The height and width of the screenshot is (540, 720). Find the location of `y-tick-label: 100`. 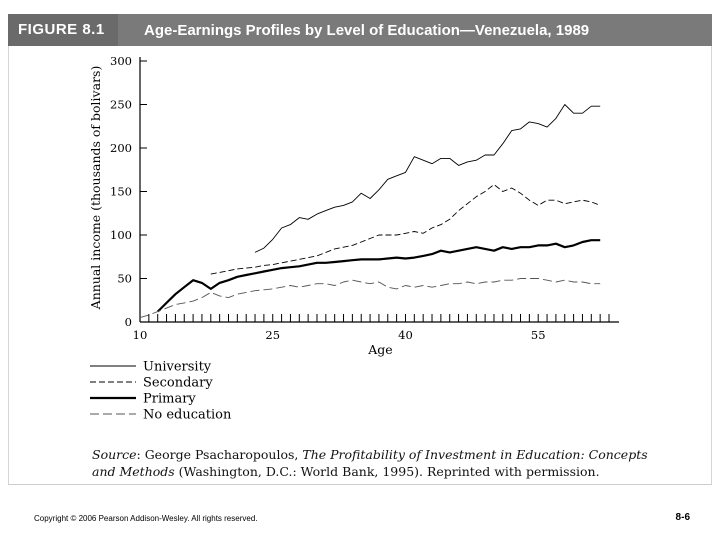

y-tick-label: 100 is located at coordinates (121, 235).